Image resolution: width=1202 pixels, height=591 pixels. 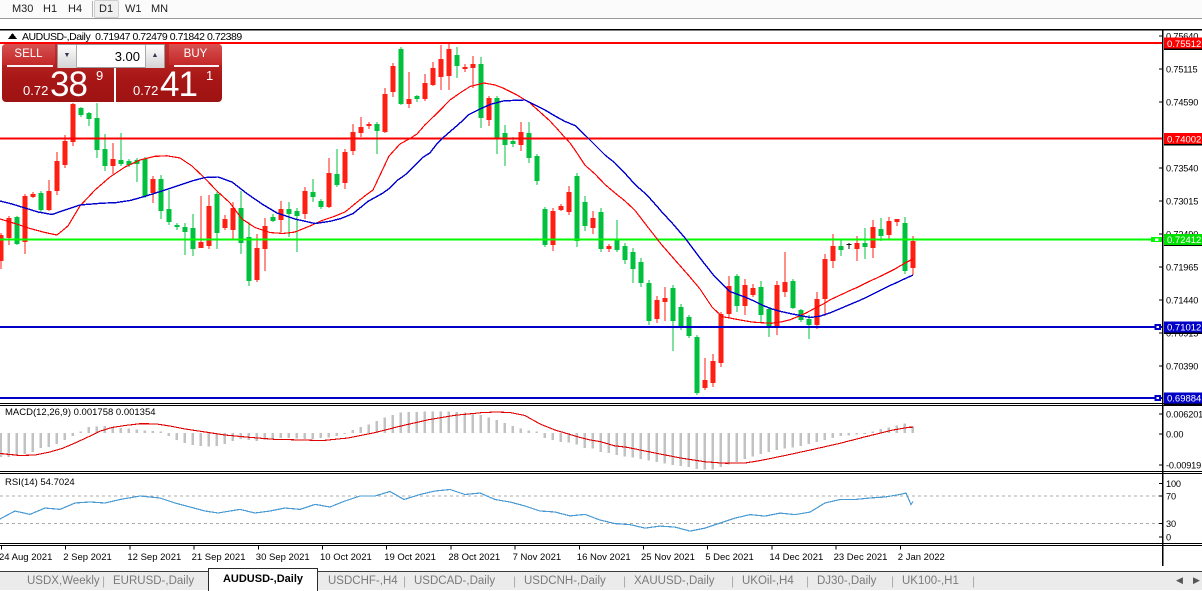 What do you see at coordinates (1182, 300) in the screenshot?
I see `svg-text: 0.71440` at bounding box center [1182, 300].